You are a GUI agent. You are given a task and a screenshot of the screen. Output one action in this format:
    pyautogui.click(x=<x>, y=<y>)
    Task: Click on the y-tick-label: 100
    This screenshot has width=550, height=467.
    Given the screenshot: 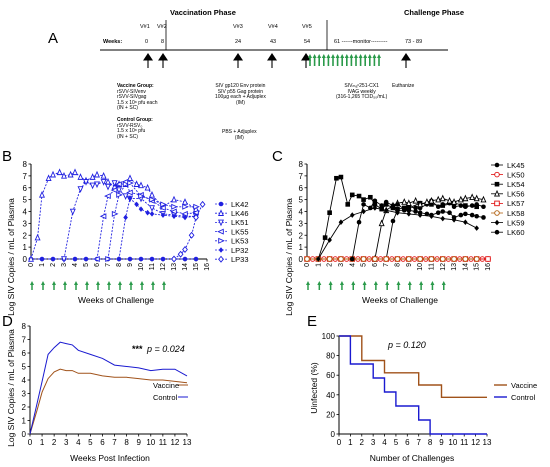 What is the action you would take?
    pyautogui.click(x=329, y=336)
    